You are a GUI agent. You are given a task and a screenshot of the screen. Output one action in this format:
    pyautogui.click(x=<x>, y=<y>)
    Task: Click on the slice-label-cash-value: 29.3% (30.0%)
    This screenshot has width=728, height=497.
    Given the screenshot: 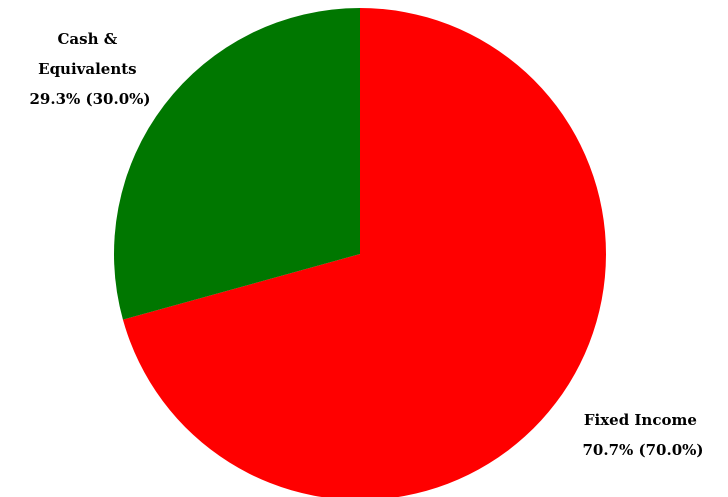 What is the action you would take?
    pyautogui.click(x=90, y=99)
    